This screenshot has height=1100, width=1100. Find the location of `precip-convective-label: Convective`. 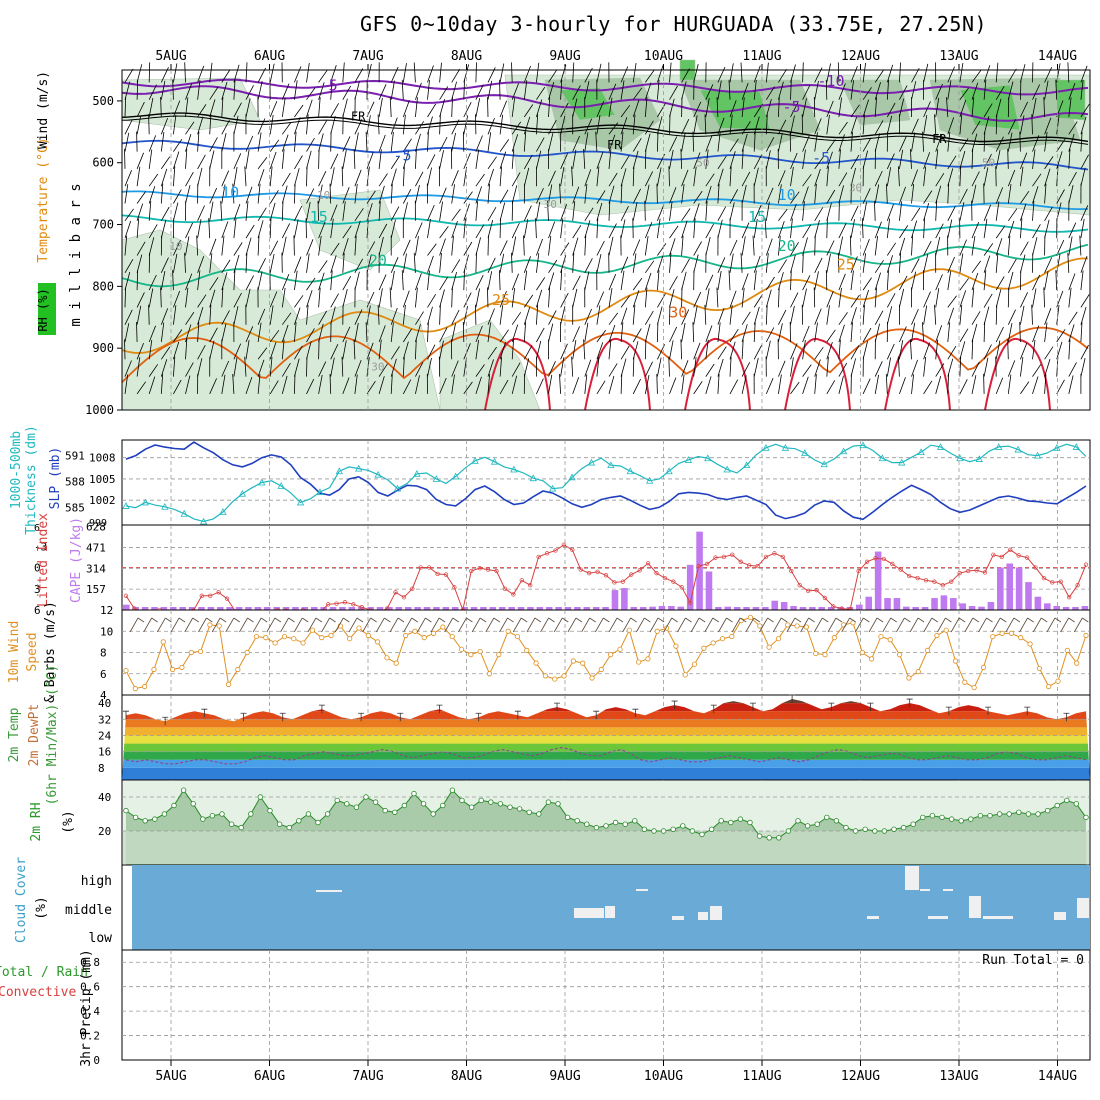

precip-convective-label: Convective is located at coordinates (38, 992).